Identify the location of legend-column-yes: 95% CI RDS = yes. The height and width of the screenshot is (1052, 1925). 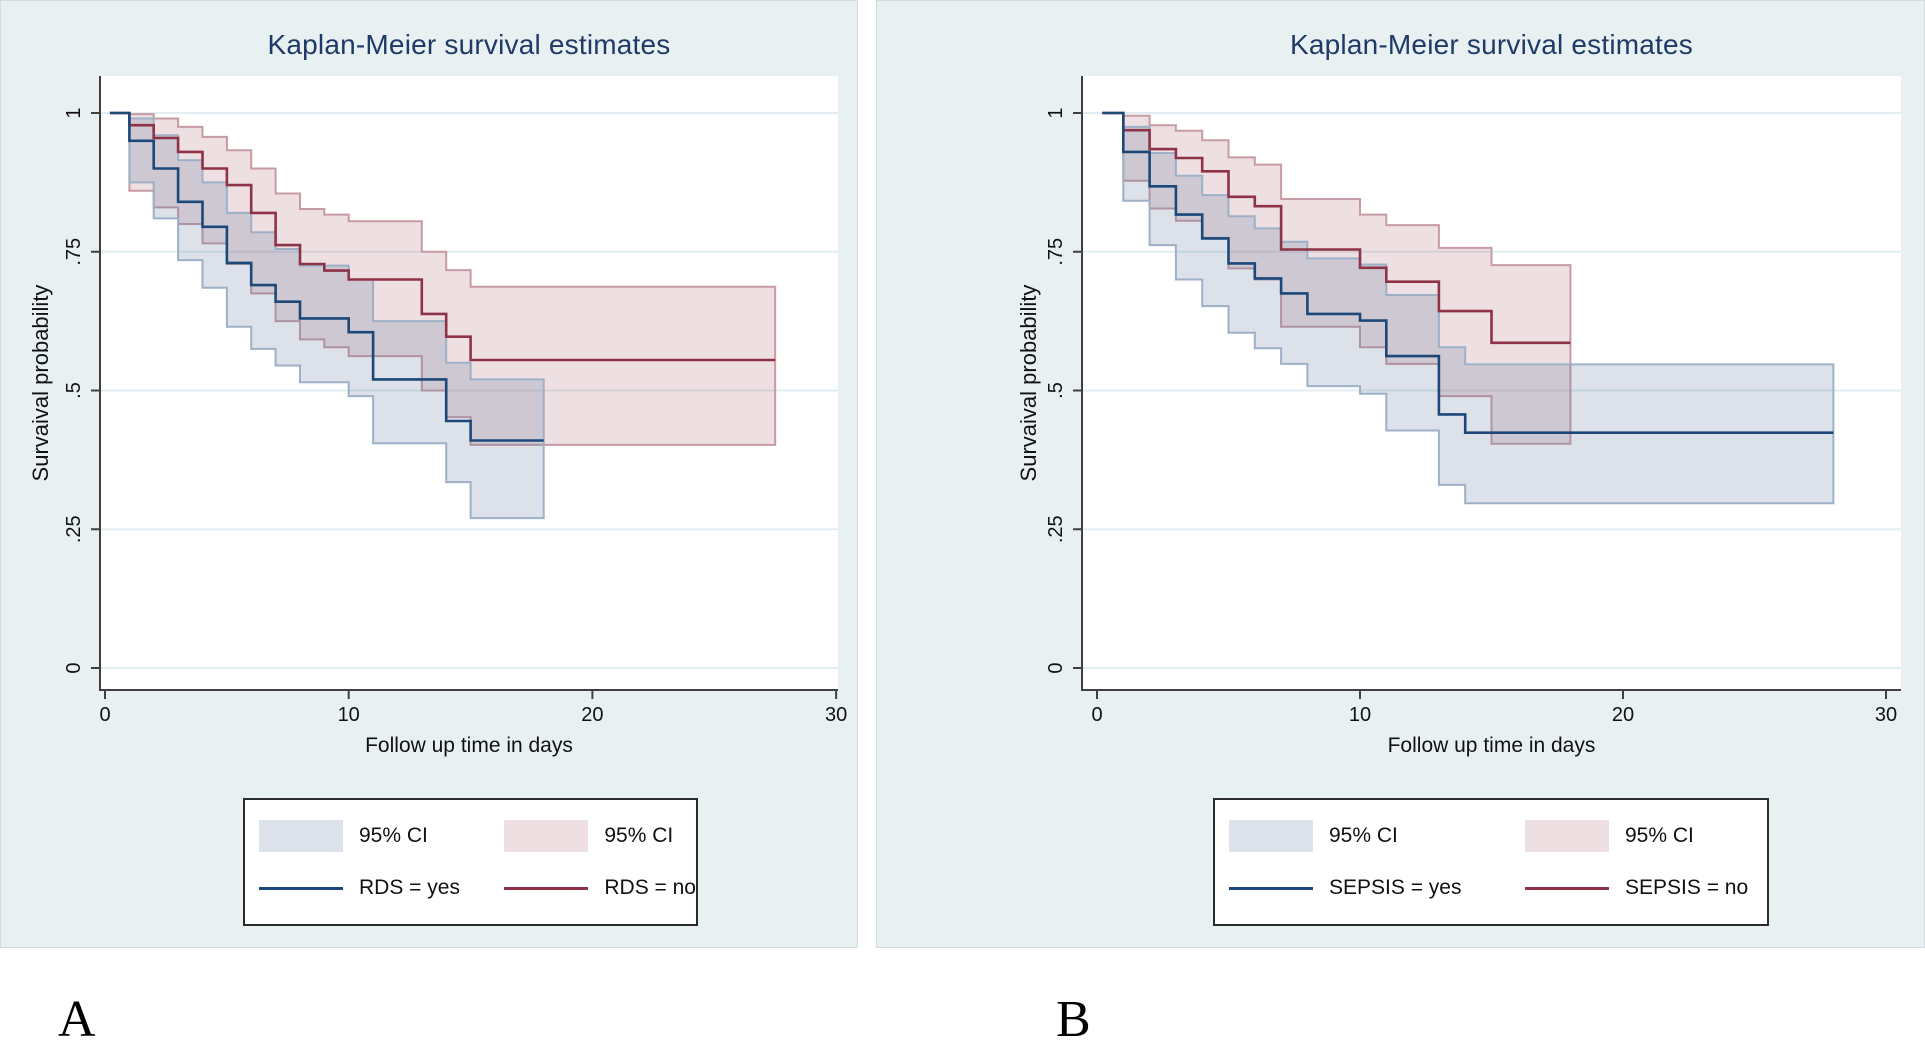
(357, 862).